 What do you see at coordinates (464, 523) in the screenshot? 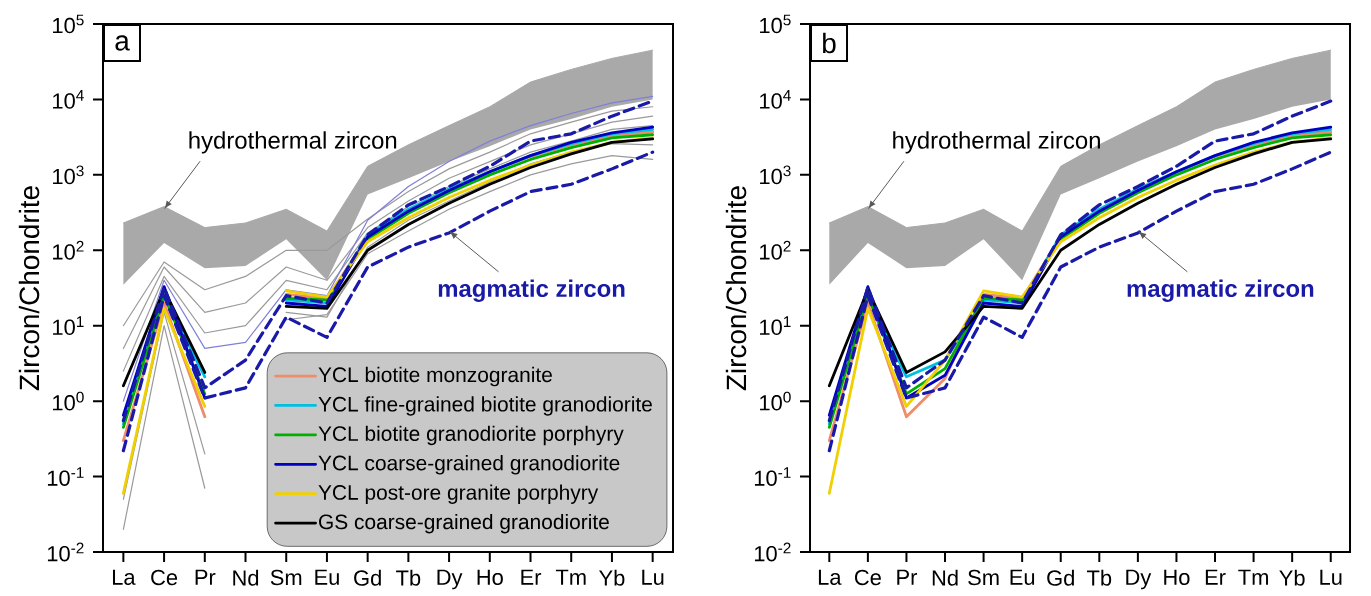
I see `legend-label: GS coarse-grained granodiorite` at bounding box center [464, 523].